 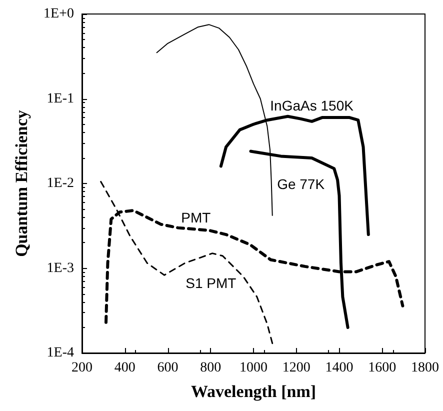 What do you see at coordinates (211, 368) in the screenshot?
I see `x-tick-label: 800` at bounding box center [211, 368].